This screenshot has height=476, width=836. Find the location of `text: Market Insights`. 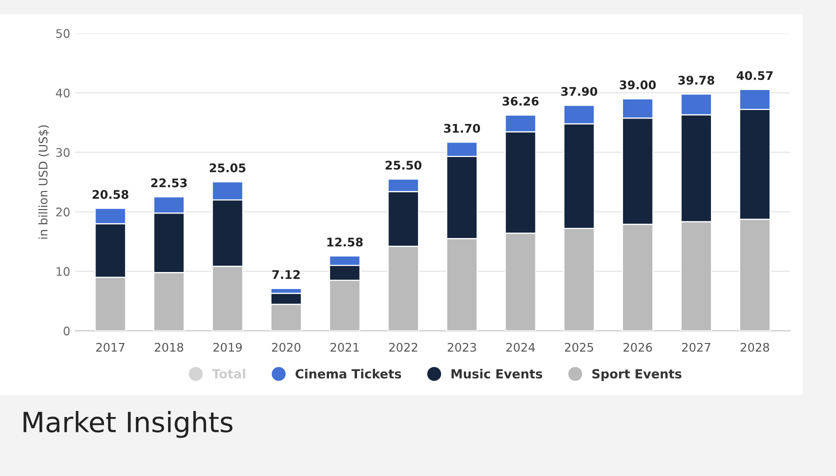

text: Market Insights is located at coordinates (128, 424).